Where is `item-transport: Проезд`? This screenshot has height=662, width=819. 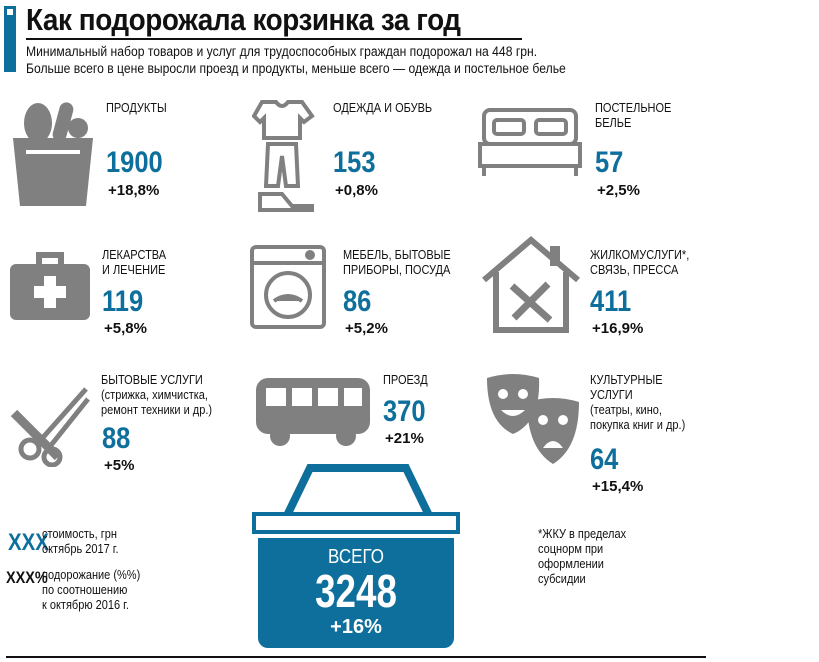
item-transport: Проезд is located at coordinates (405, 380).